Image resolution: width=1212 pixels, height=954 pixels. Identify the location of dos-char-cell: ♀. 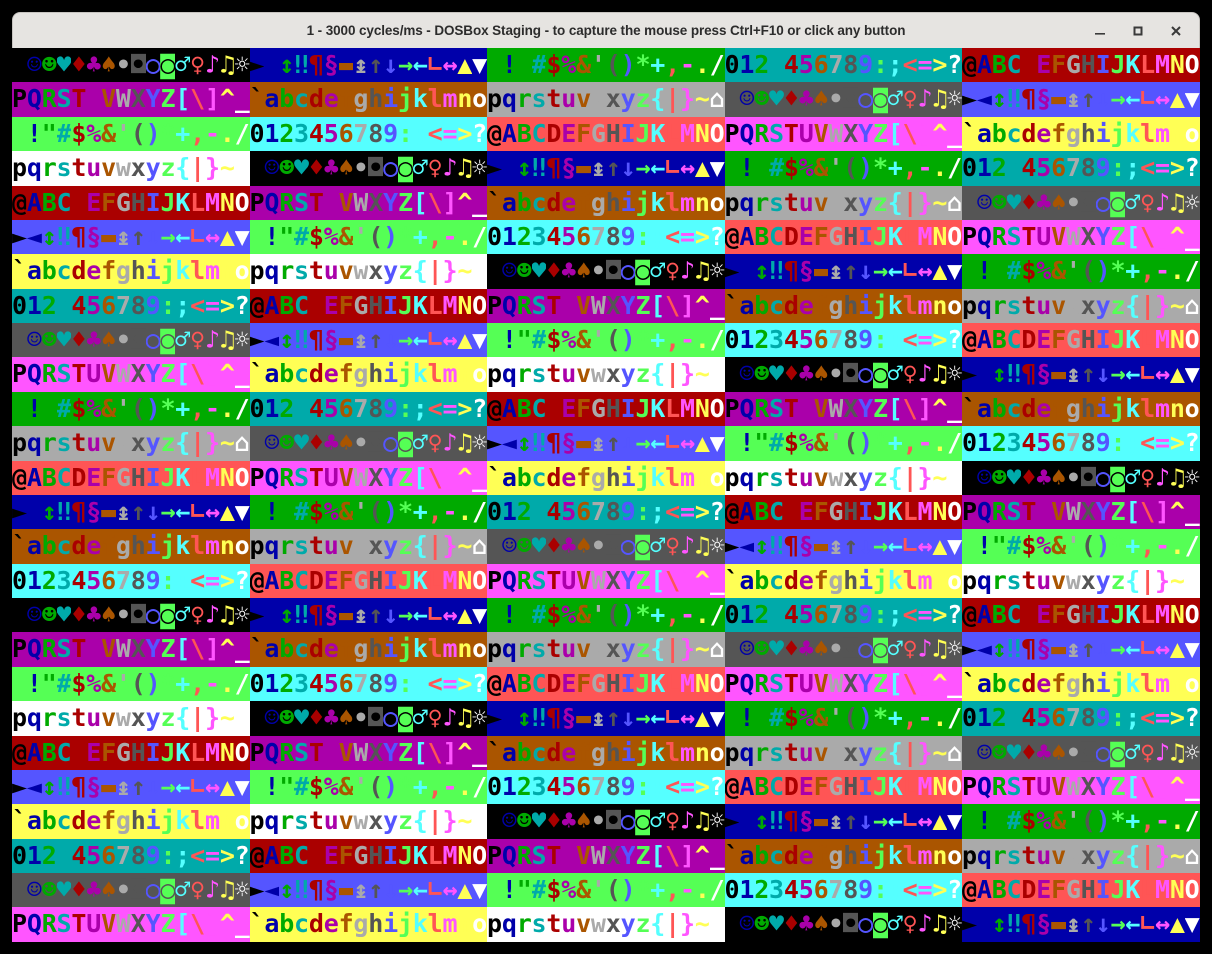
(435, 443).